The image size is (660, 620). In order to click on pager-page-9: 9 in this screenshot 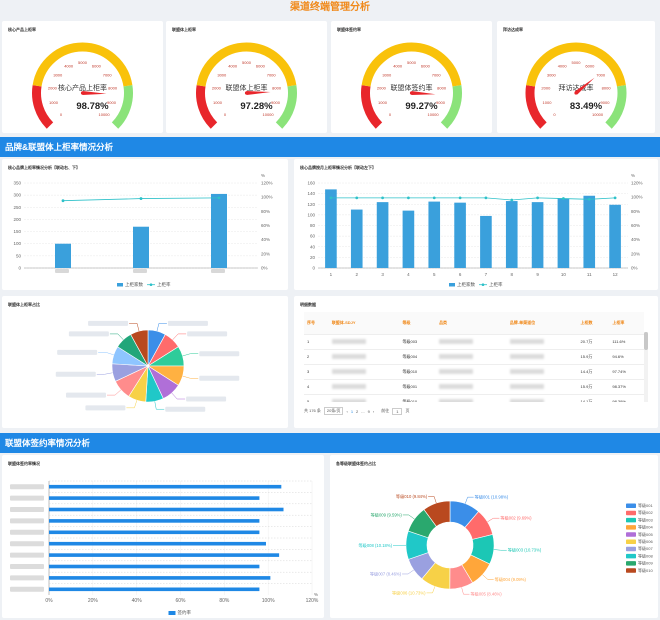, I will do `click(368, 411)`.